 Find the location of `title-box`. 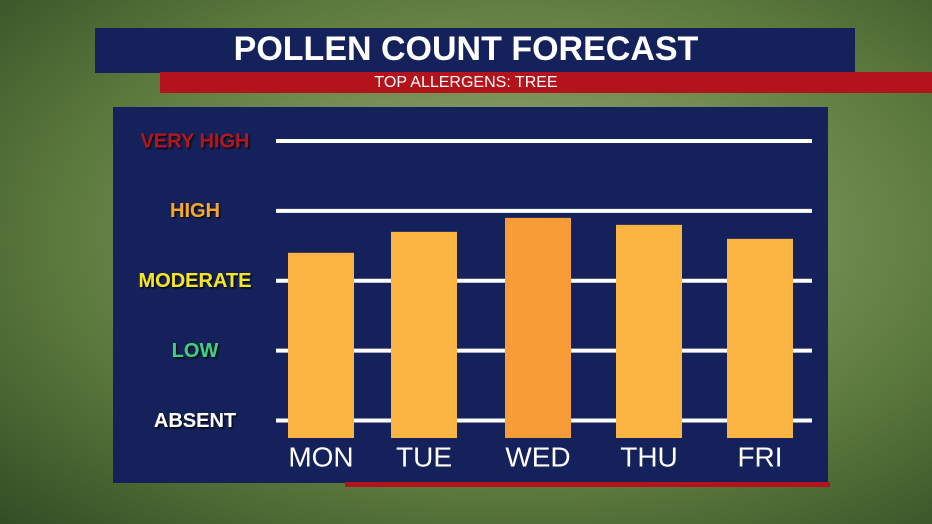

title-box is located at coordinates (475, 50).